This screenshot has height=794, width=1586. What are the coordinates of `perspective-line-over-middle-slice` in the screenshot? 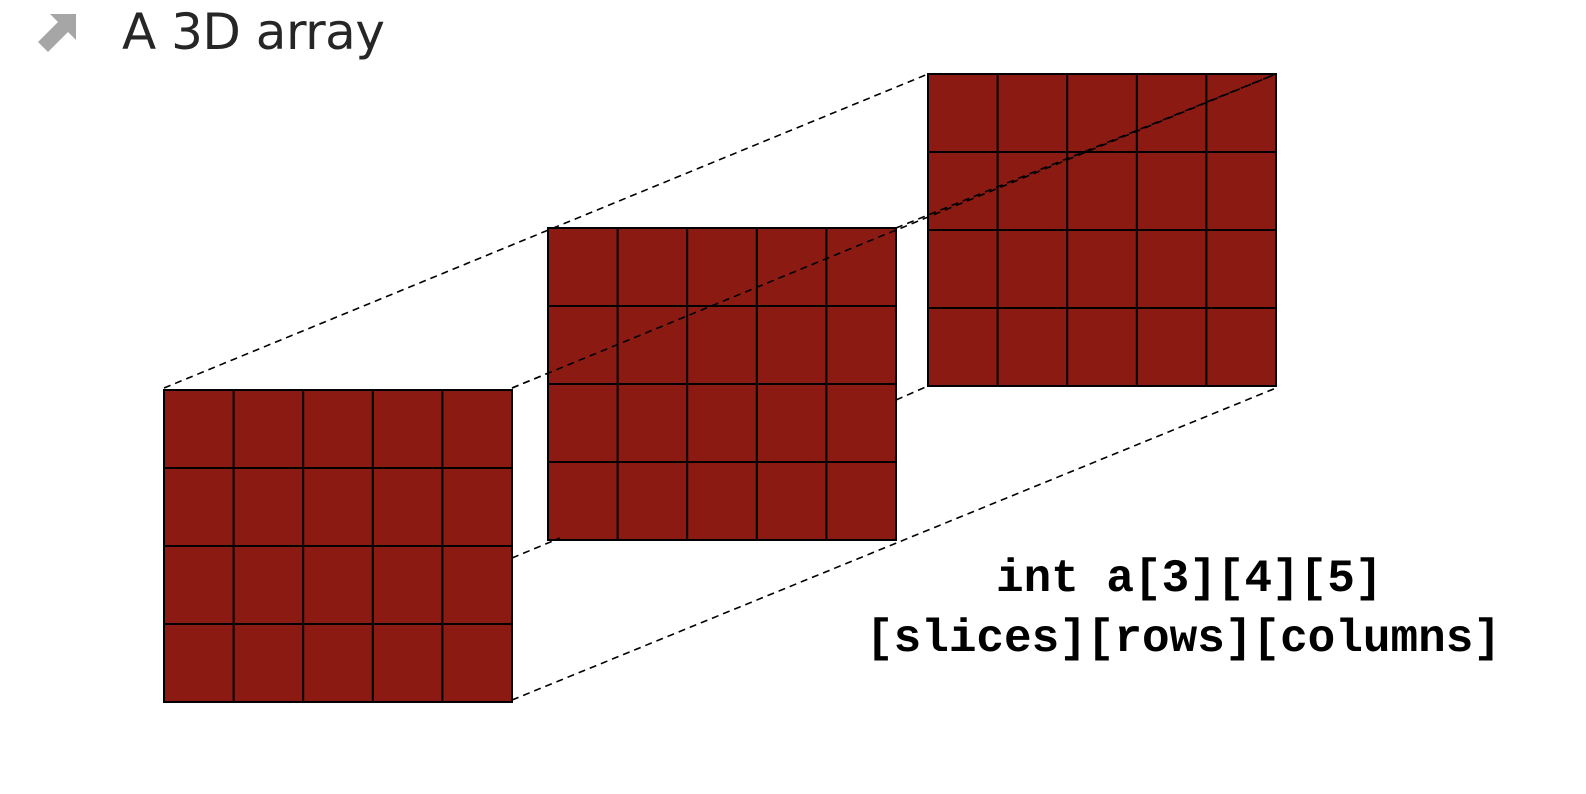 It's located at (704, 309).